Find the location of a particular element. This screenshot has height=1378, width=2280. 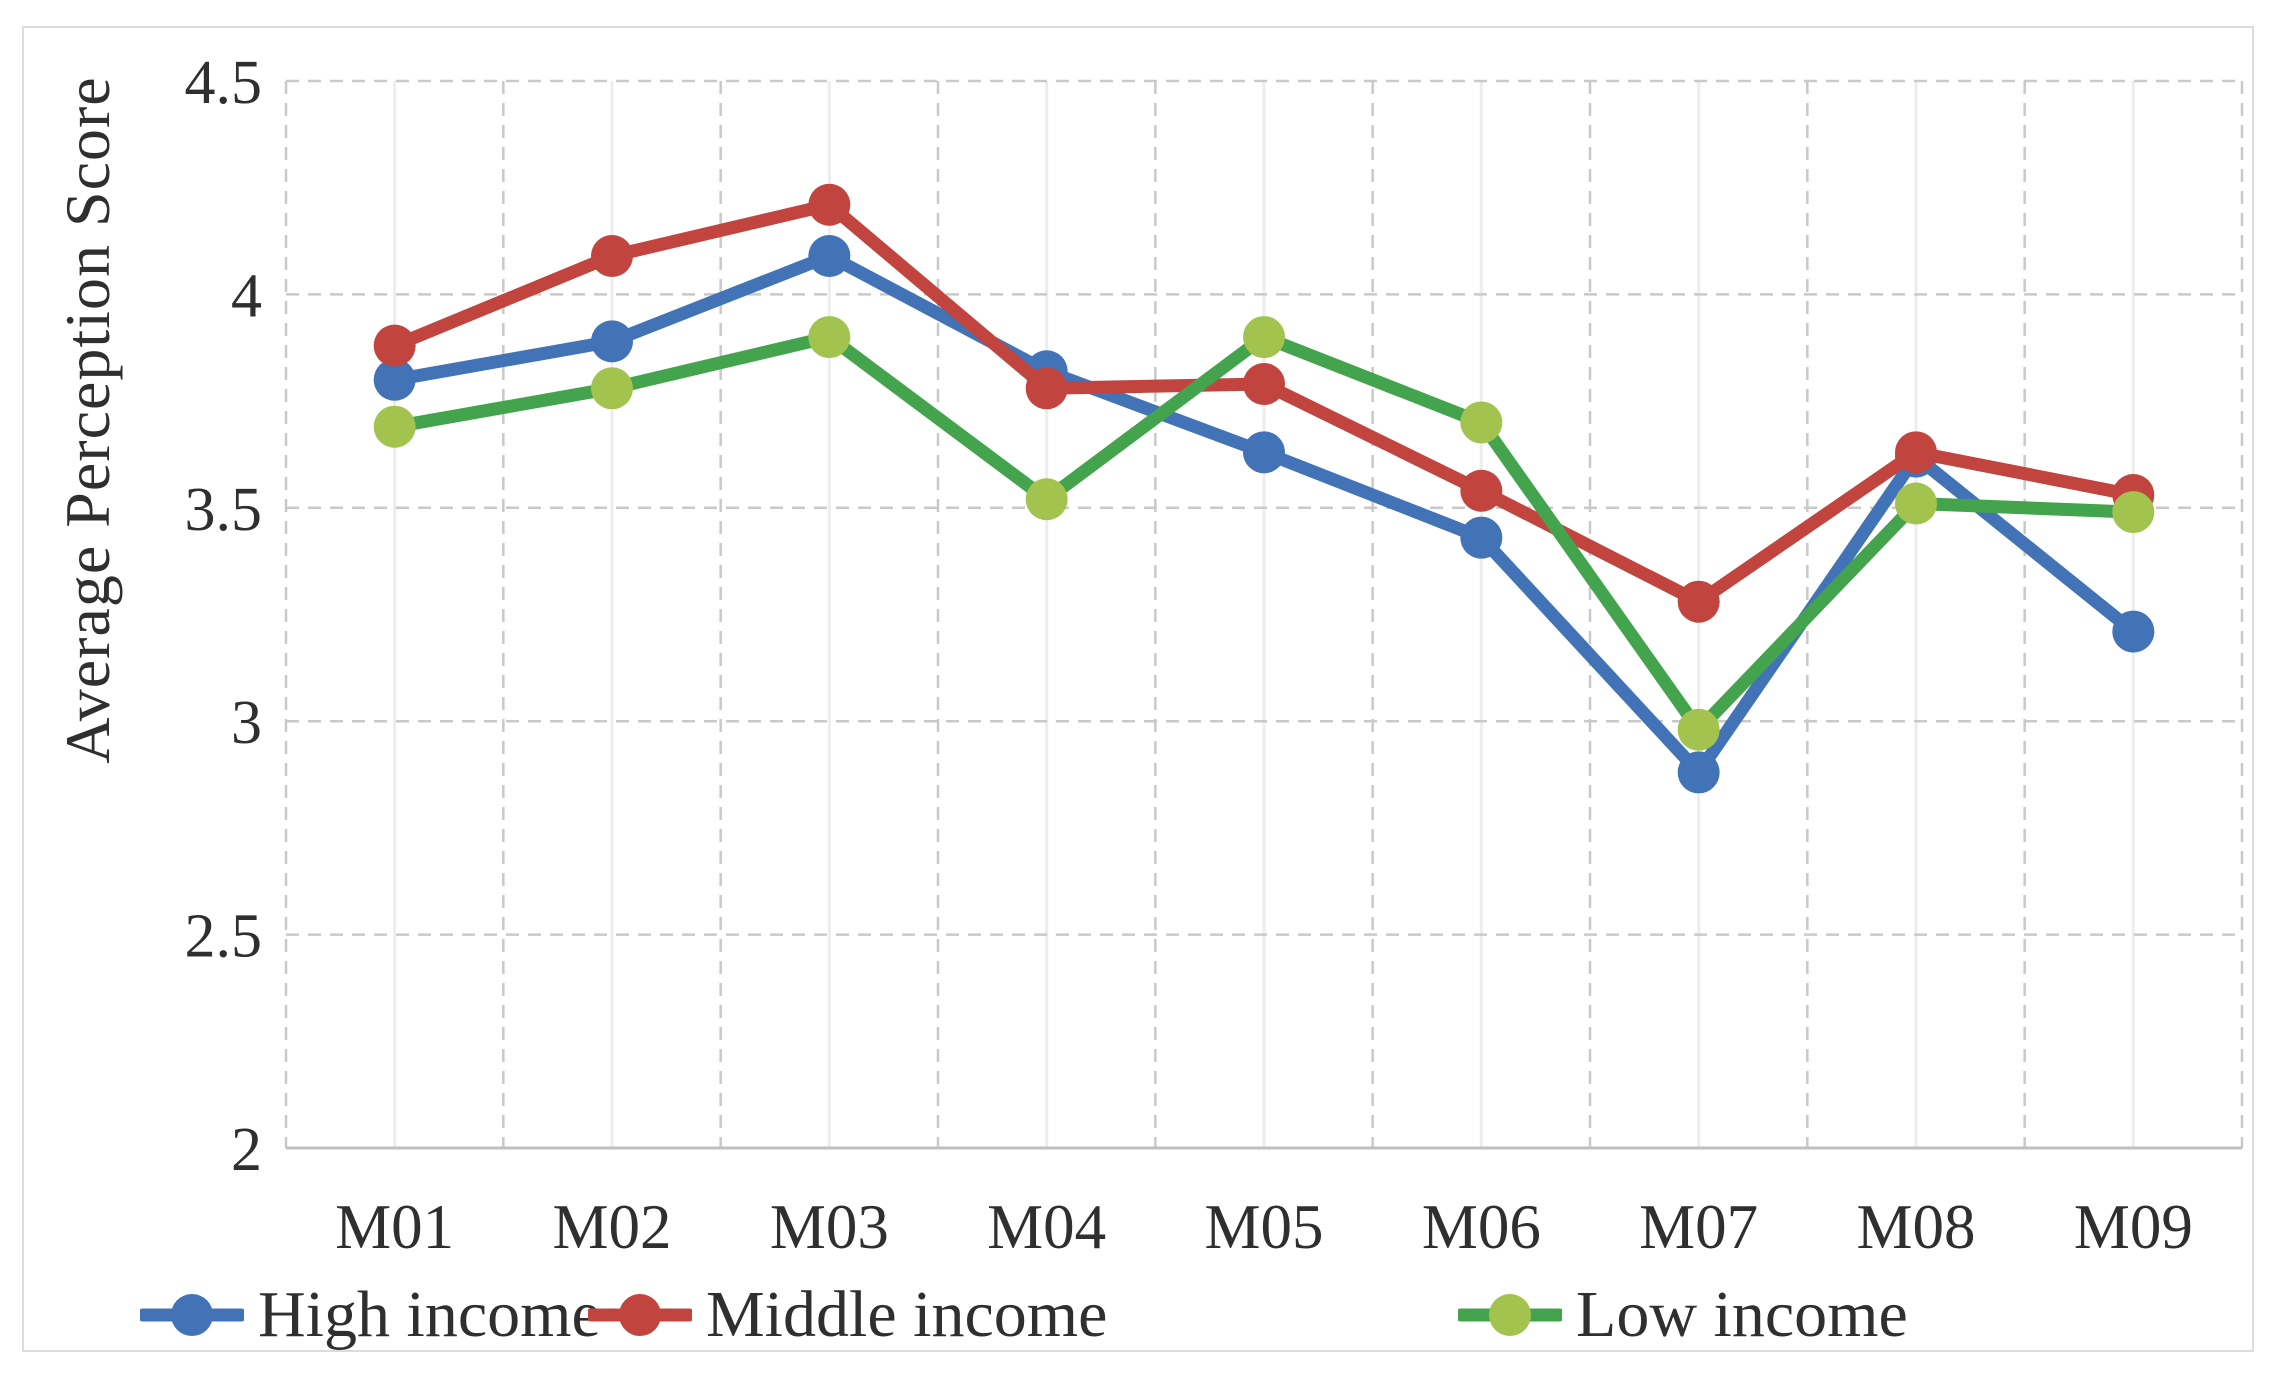

data-point-middle-income-M03 is located at coordinates (829, 204).